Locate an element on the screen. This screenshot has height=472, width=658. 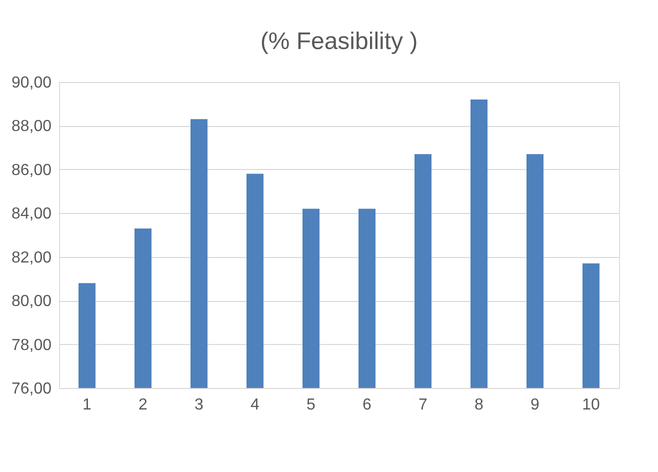
y-tick-label: 82,00 is located at coordinates (31, 257).